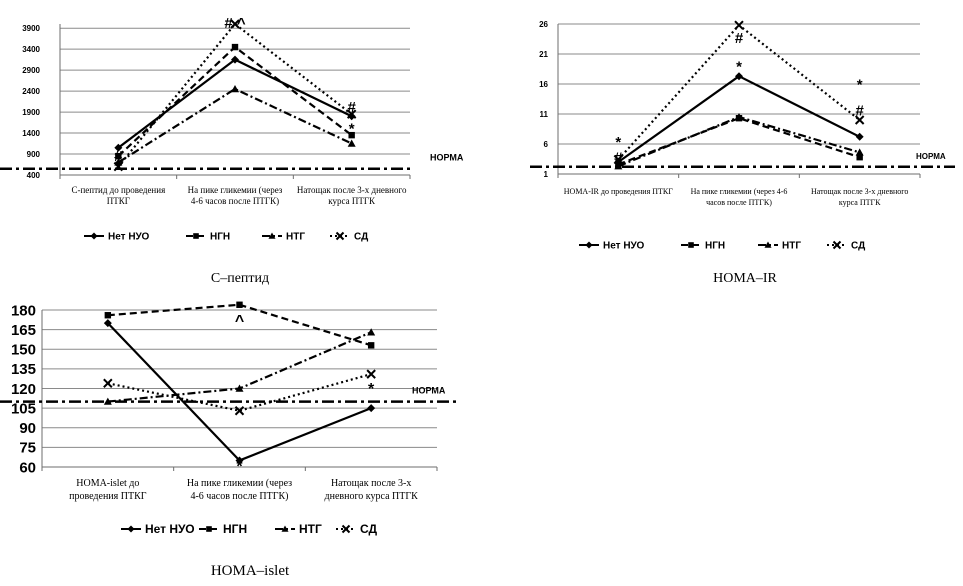 Image resolution: width=963 pixels, height=586 pixels. Describe the element at coordinates (543, 84) in the screenshot. I see `y-tick-label: 16` at that location.